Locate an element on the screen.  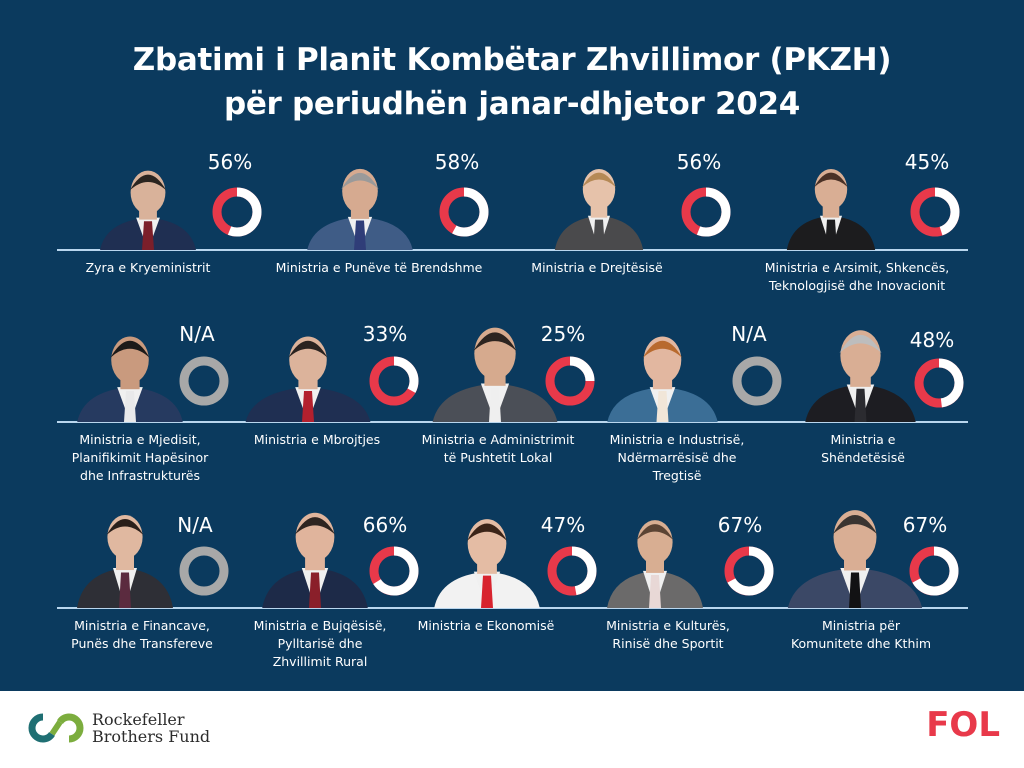
ministry-name-line: Ministria për is located at coordinates (861, 625).